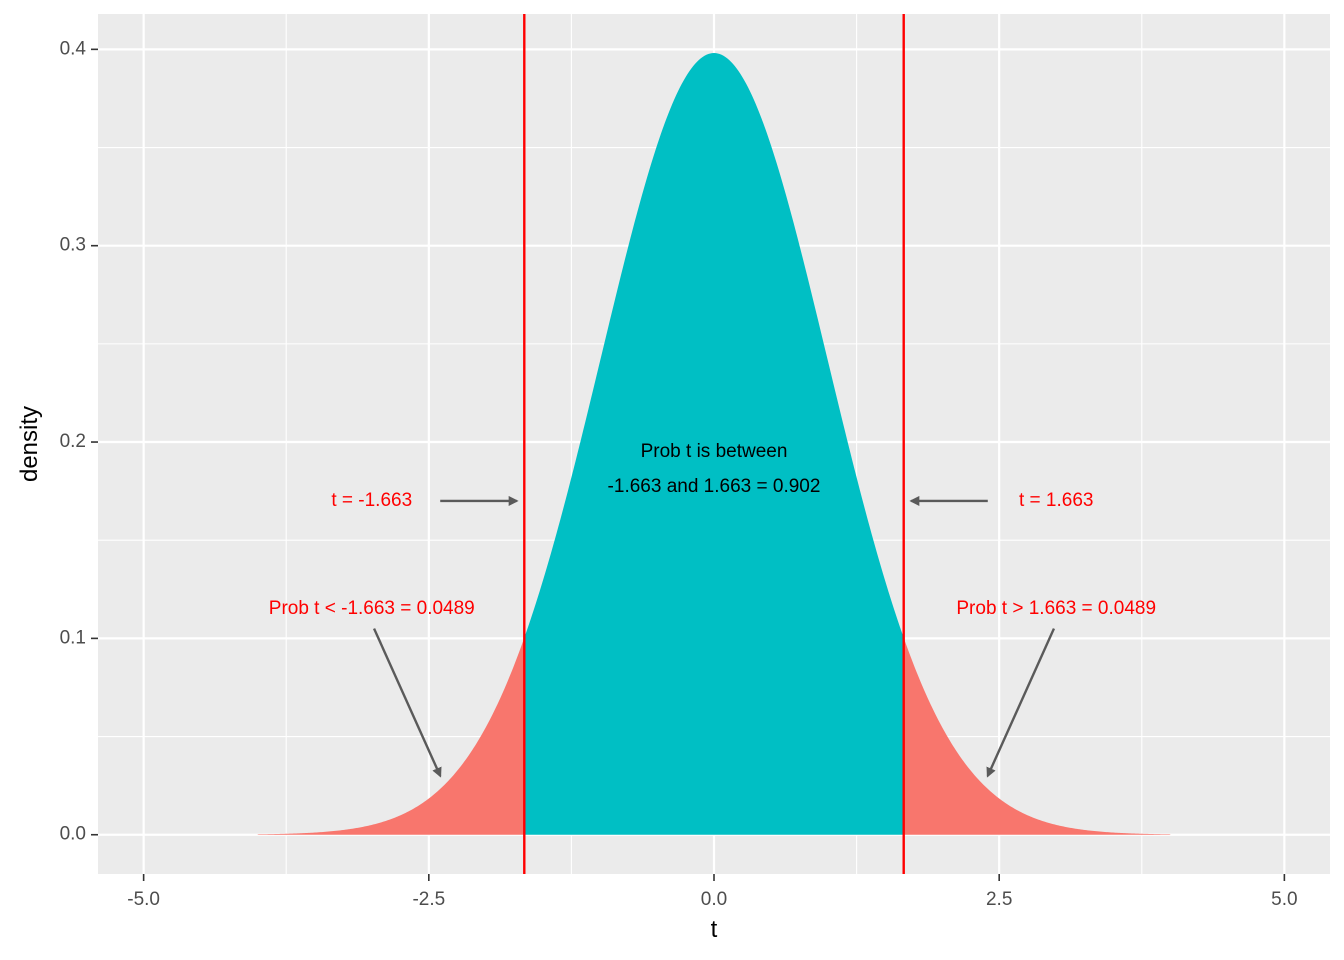 This screenshot has width=1344, height=960. I want to click on x-tick-label: -2.5, so click(428, 899).